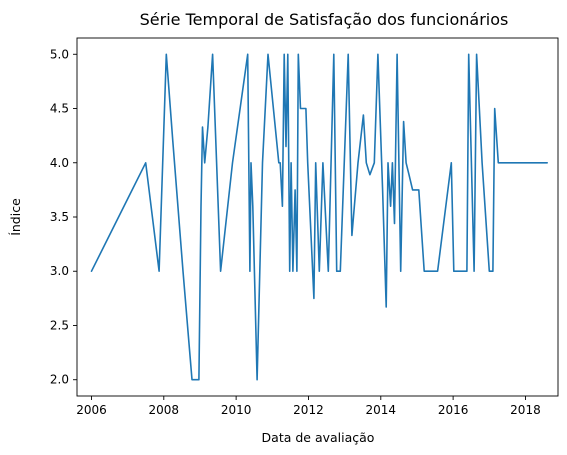 This screenshot has width=567, height=455. I want to click on x-tick-label: 2008, so click(164, 410).